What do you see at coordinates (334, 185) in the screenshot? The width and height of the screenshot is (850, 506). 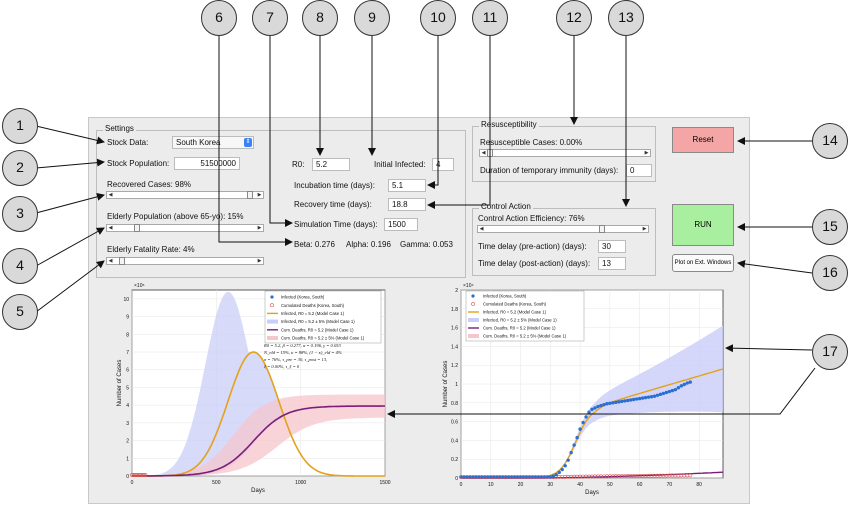 I see `incubation-label: Incubation time (days):` at bounding box center [334, 185].